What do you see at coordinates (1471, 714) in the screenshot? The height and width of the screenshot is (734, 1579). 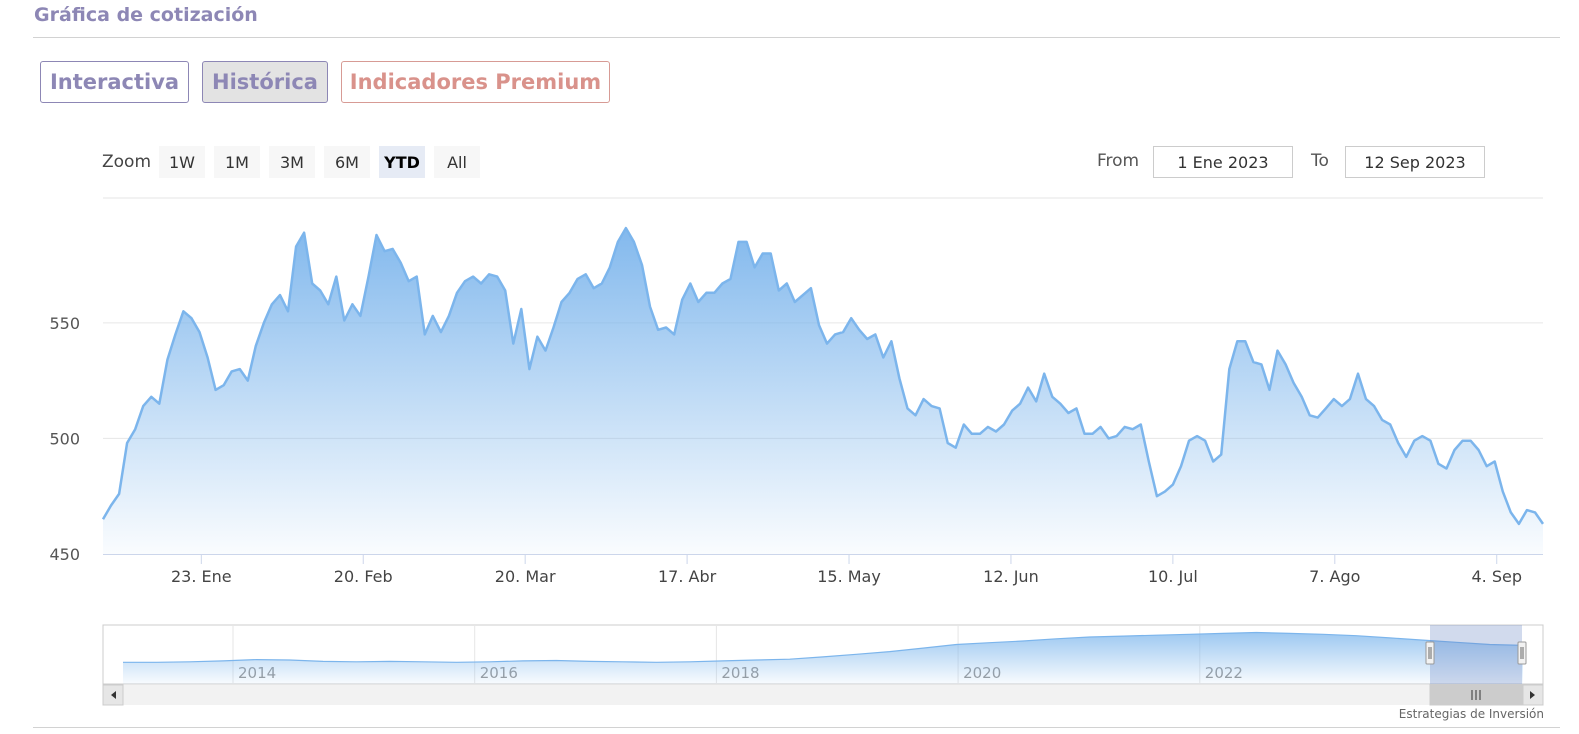 I see `credits-text: Estrategias de Inversión` at bounding box center [1471, 714].